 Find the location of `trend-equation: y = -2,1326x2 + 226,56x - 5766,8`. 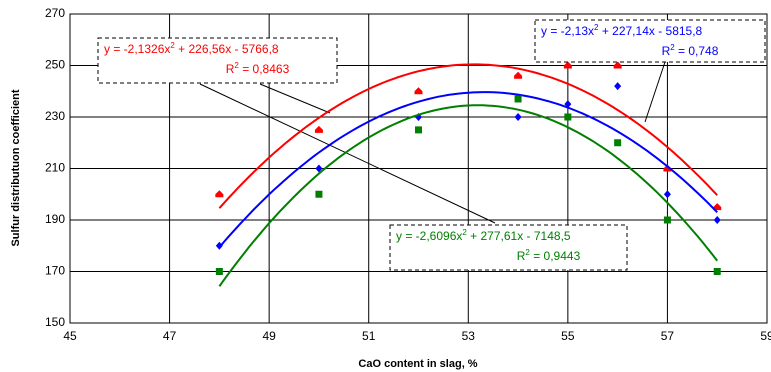

trend-equation: y = -2,1326x2 + 226,56x - 5766,8 is located at coordinates (191, 49).